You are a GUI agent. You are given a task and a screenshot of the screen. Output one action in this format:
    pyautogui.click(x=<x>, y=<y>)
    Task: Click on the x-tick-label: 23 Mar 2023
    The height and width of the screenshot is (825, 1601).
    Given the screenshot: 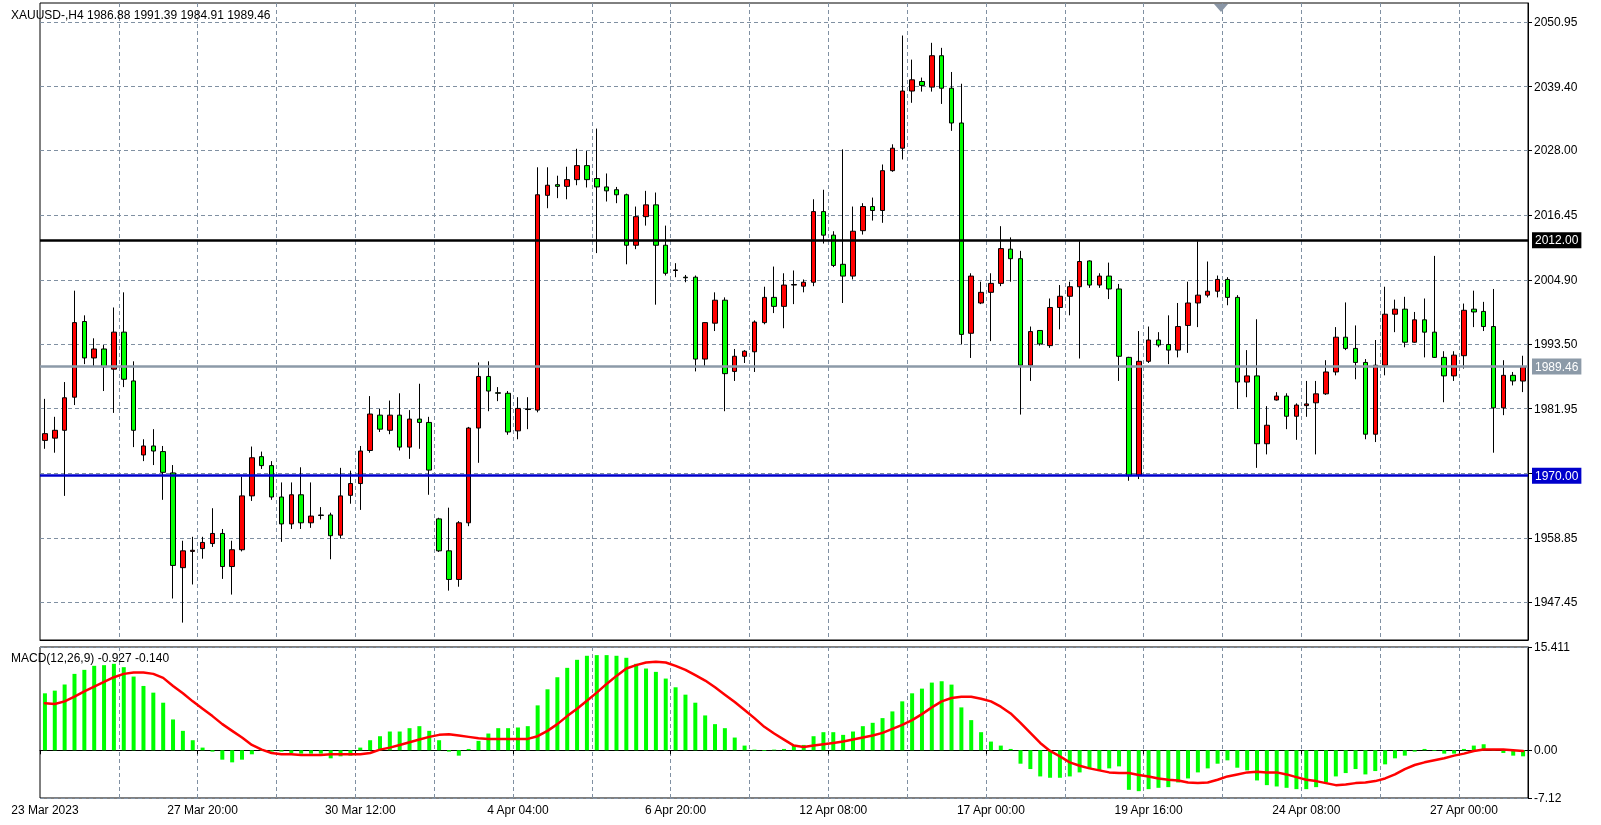 What is the action you would take?
    pyautogui.click(x=45, y=810)
    